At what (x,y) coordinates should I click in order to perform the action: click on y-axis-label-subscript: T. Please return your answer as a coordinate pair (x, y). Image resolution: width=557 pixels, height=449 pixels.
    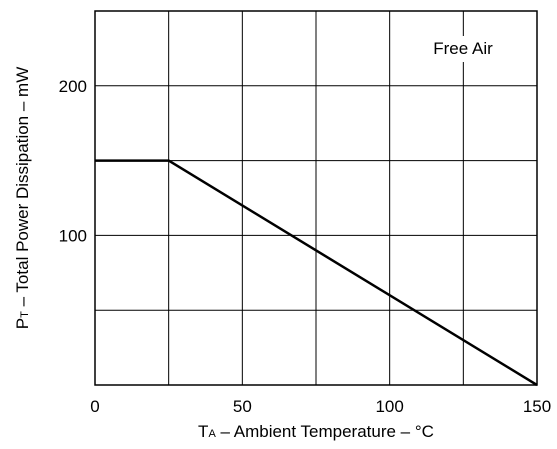
    Looking at the image, I should click on (25, 314).